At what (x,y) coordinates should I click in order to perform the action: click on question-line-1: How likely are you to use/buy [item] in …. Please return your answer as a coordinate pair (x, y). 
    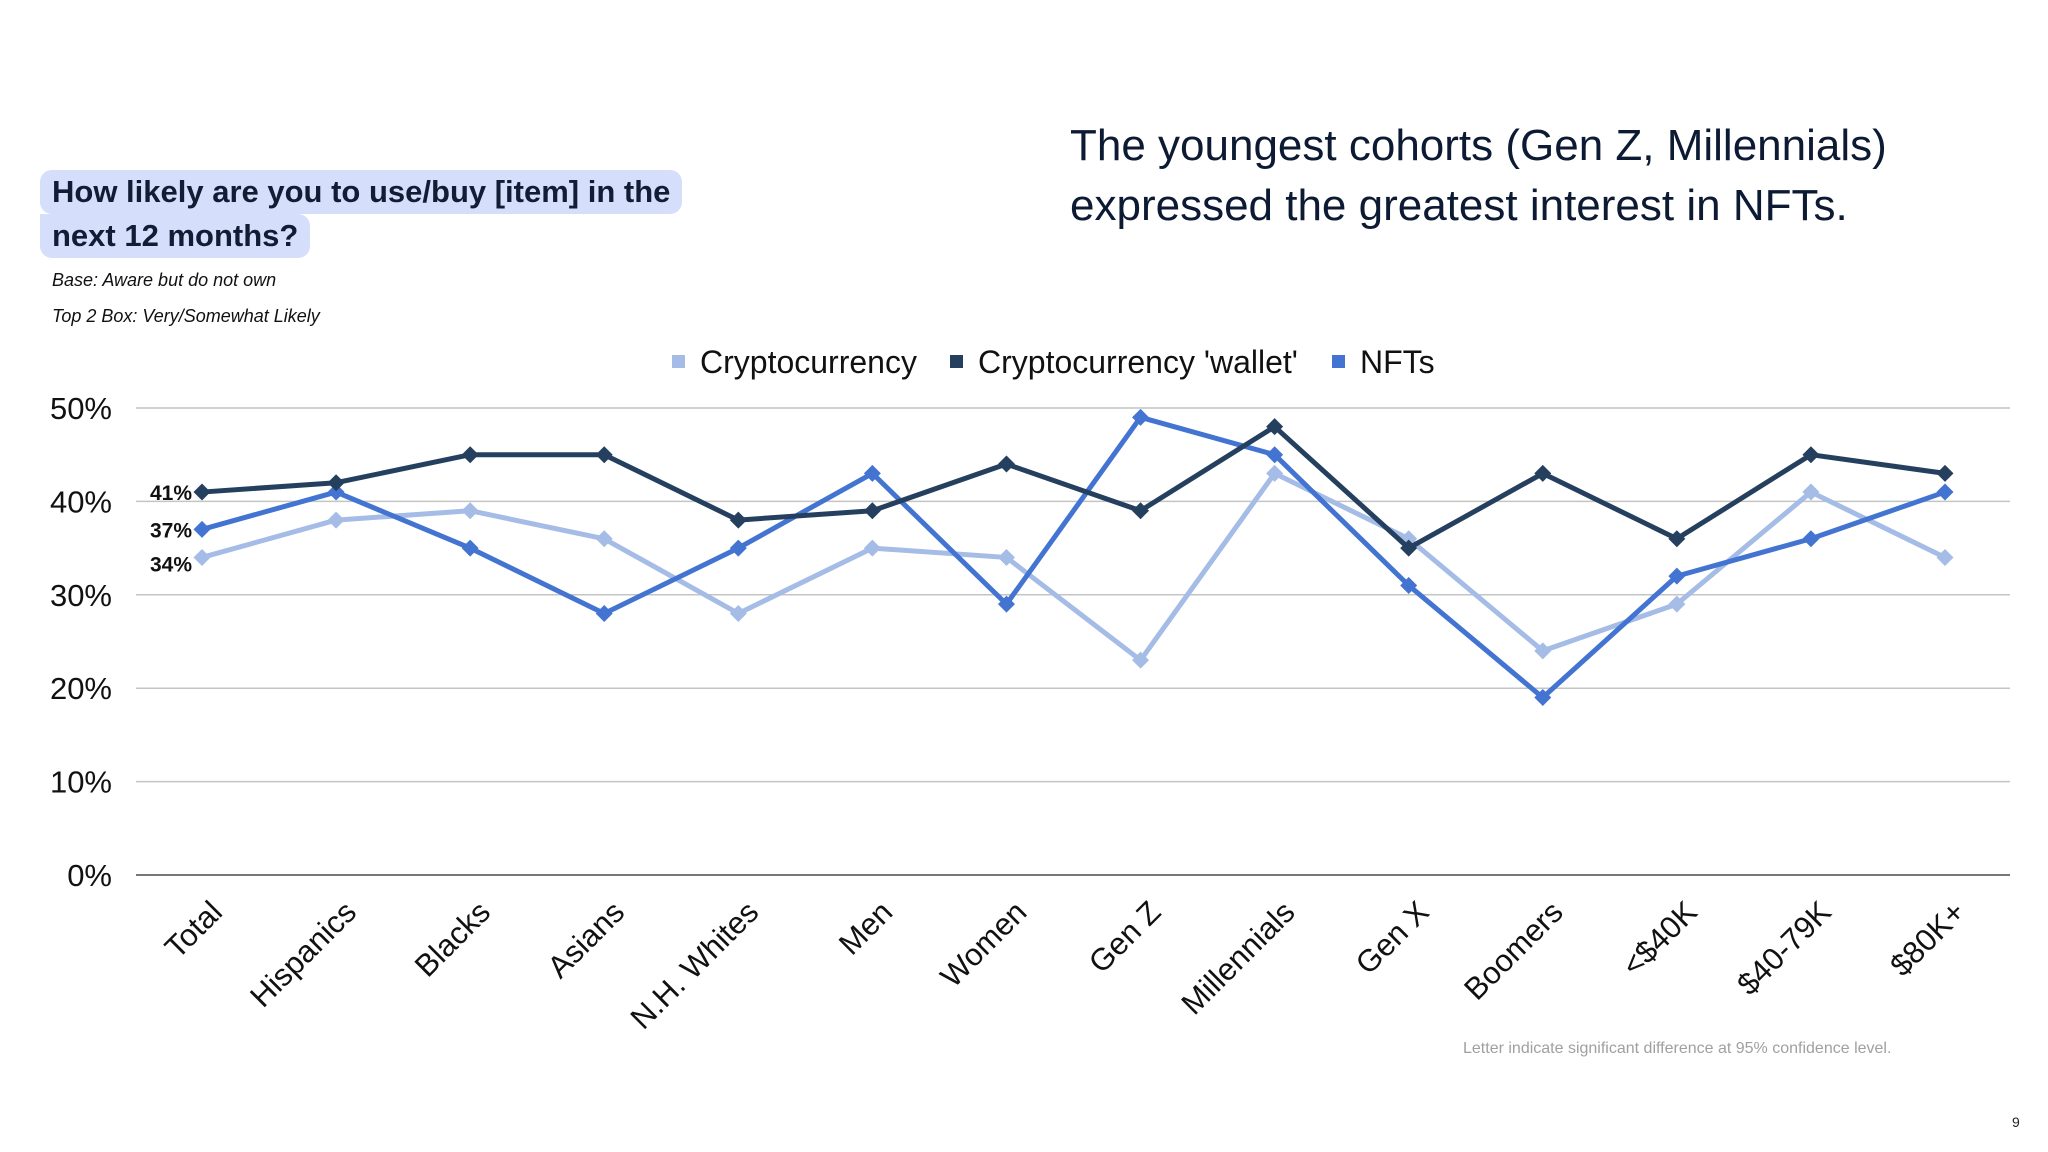
    Looking at the image, I should click on (361, 192).